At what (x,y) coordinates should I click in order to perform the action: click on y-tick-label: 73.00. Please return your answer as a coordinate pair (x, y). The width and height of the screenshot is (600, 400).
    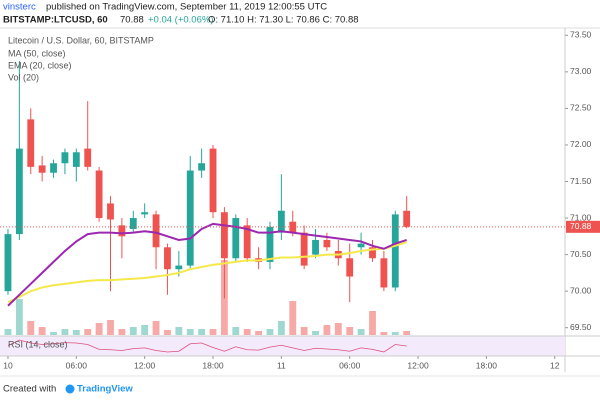
    Looking at the image, I should click on (581, 71).